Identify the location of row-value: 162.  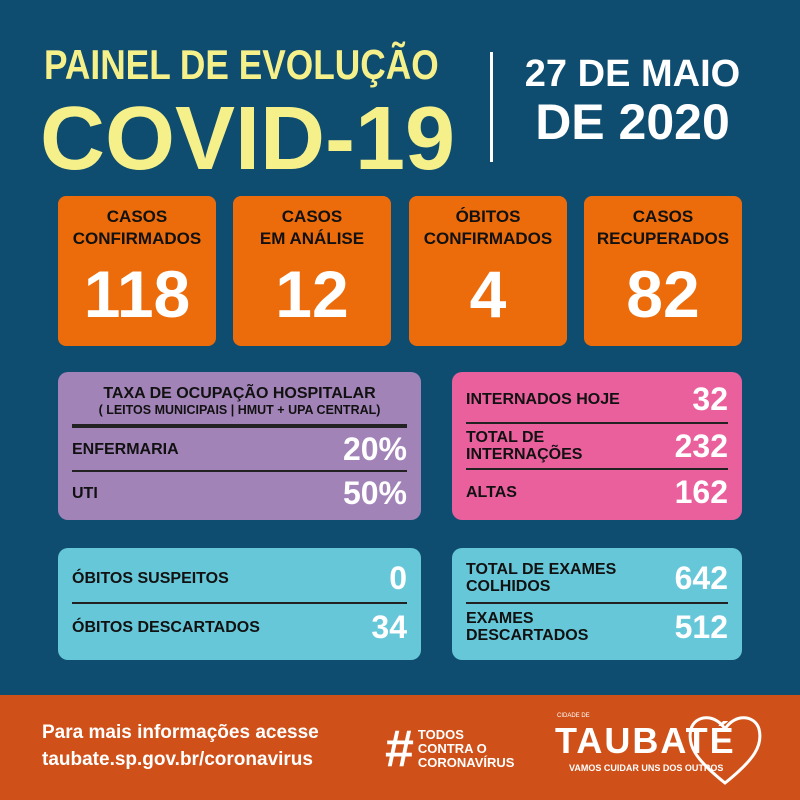
(701, 492).